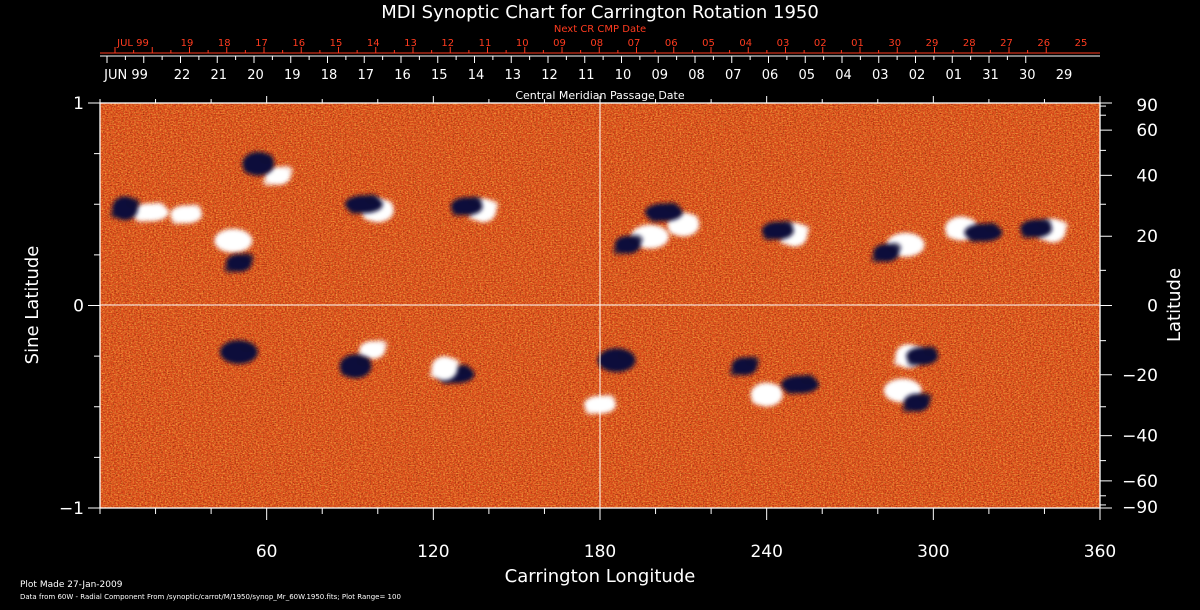  What do you see at coordinates (1140, 508) in the screenshot?
I see `y-right-tick-label: −90` at bounding box center [1140, 508].